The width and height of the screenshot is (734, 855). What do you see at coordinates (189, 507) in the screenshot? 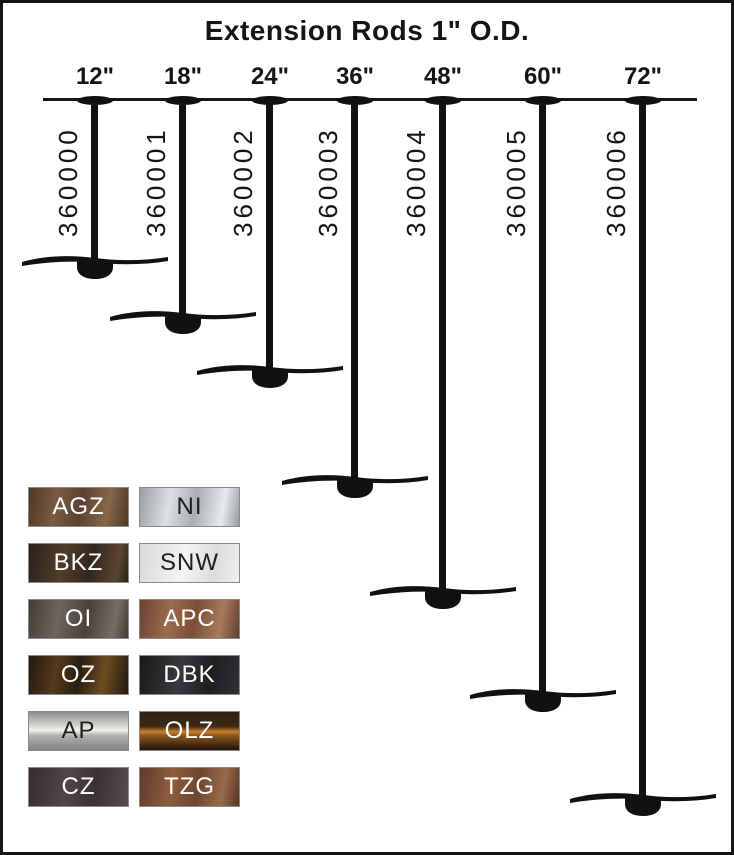
I see `finish-swatch-ni: NI` at bounding box center [189, 507].